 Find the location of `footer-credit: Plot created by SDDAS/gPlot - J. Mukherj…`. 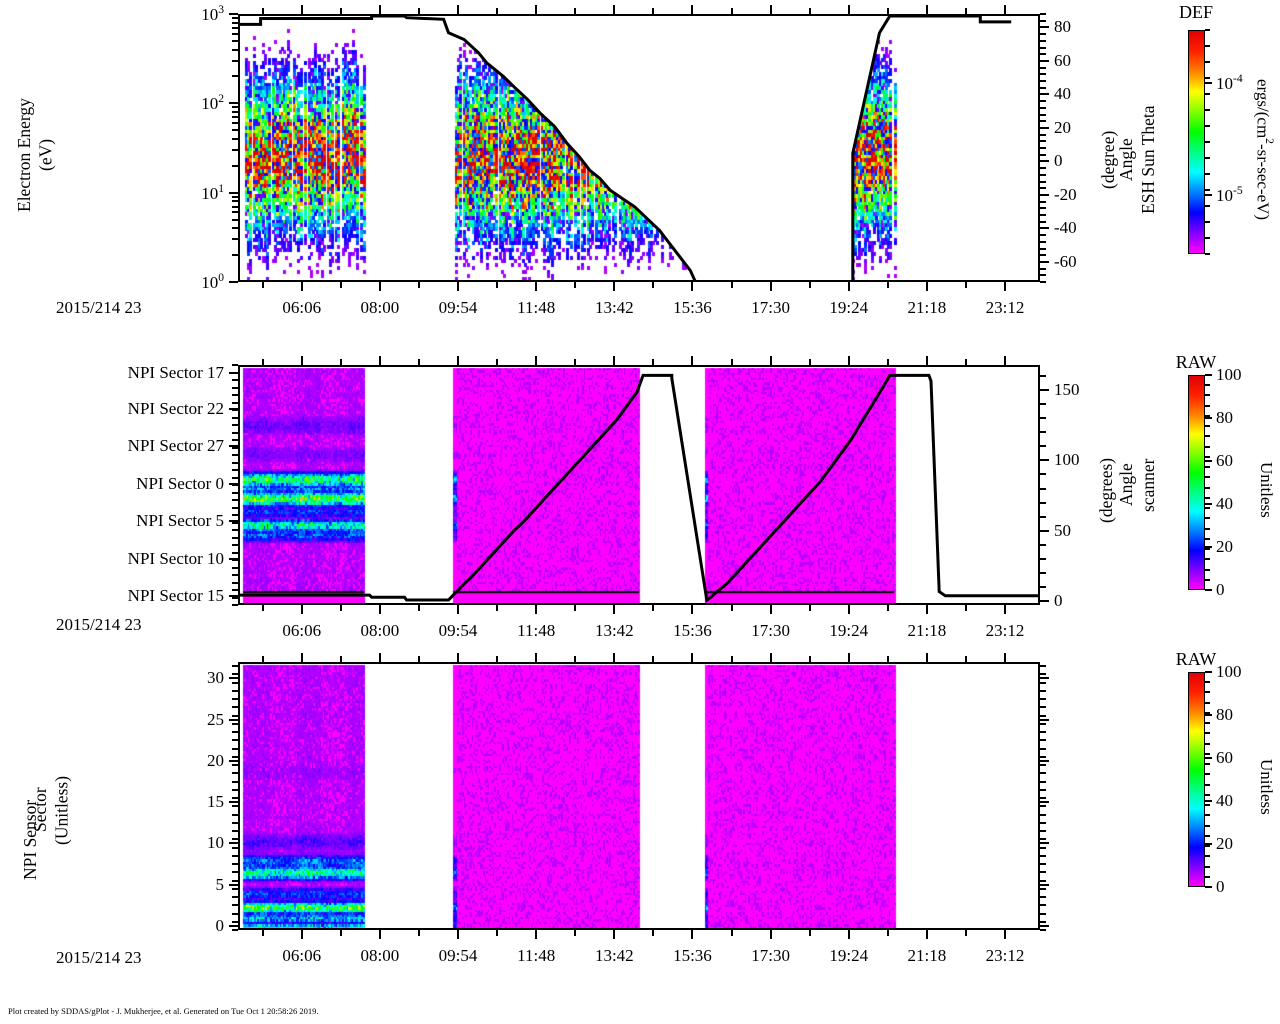

footer-credit: Plot created by SDDAS/gPlot - J. Mukherj… is located at coordinates (163, 1011).